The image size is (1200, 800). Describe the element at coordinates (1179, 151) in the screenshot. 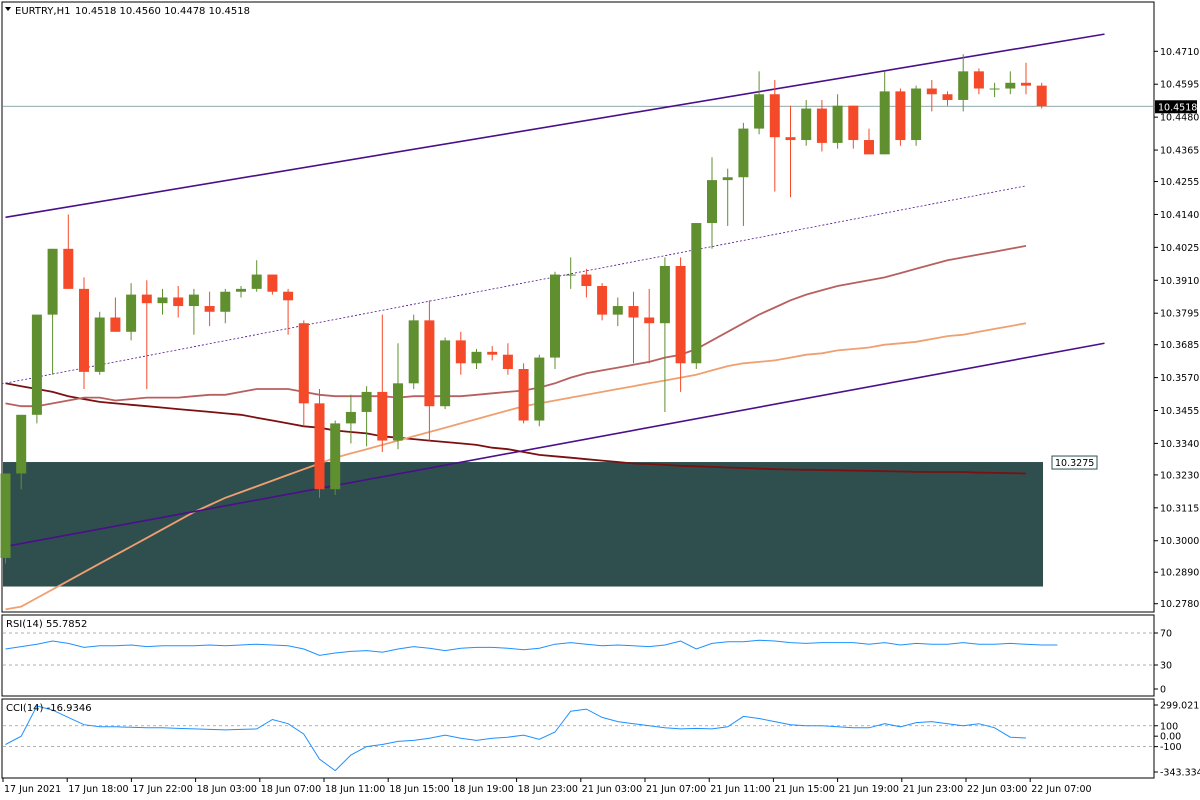

I see `price-tick-label: 10.4365` at that location.